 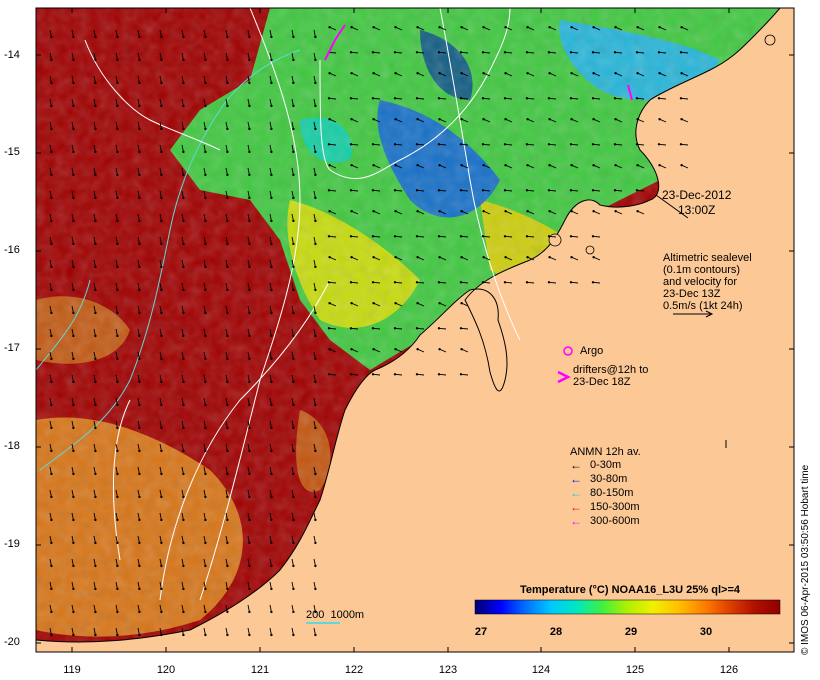 I want to click on credit-text: © IMOS 06-Apr-2015 03:50:56 Hobart time, so click(x=805, y=559).